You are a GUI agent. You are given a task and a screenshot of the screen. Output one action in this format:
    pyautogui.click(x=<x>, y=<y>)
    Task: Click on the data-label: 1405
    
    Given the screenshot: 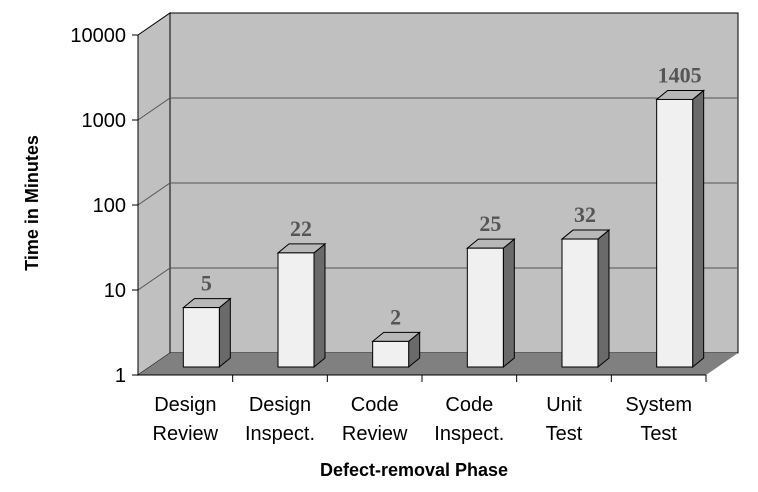 What is the action you would take?
    pyautogui.click(x=680, y=74)
    